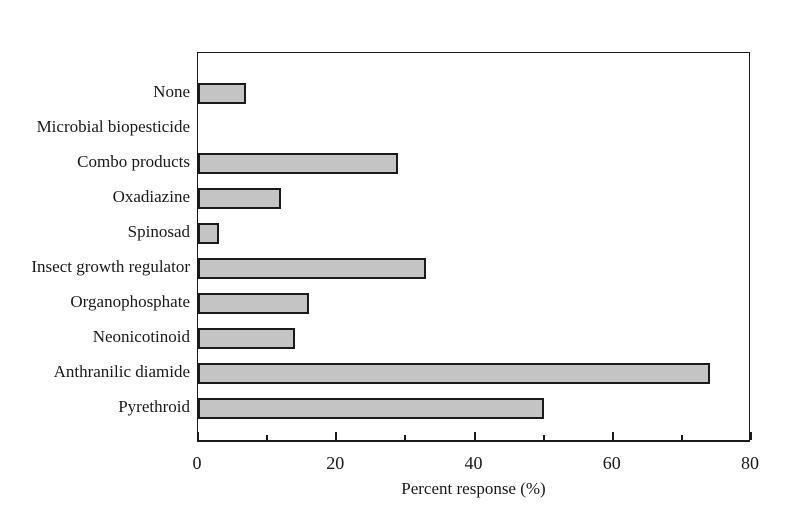 Image resolution: width=800 pixels, height=509 pixels. What do you see at coordinates (473, 463) in the screenshot?
I see `x-axis-tick-label: 40` at bounding box center [473, 463].